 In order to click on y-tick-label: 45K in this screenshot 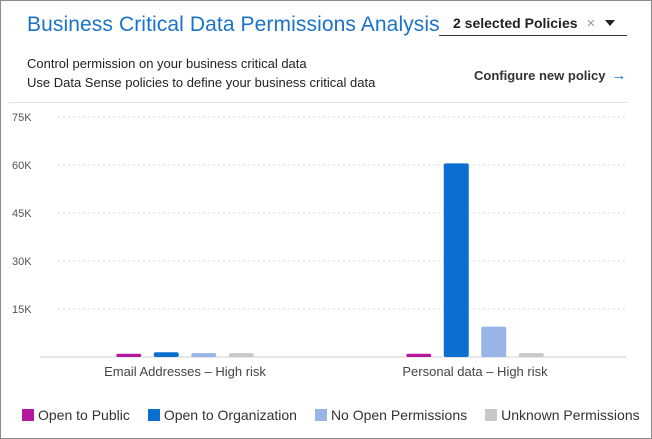, I will do `click(22, 214)`.